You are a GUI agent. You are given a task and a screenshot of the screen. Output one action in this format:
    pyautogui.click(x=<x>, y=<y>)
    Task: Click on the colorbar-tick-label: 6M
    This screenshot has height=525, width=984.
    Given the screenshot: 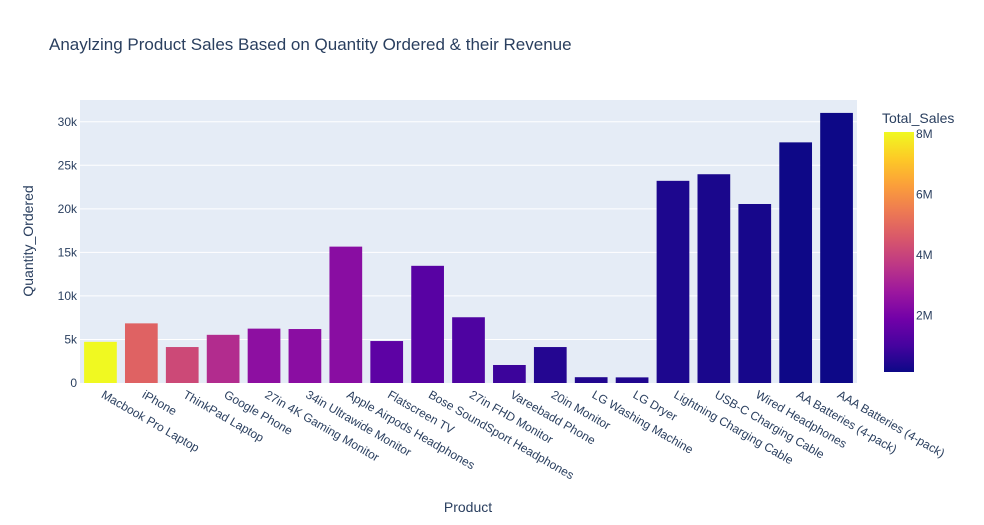 What is the action you would take?
    pyautogui.click(x=924, y=195)
    